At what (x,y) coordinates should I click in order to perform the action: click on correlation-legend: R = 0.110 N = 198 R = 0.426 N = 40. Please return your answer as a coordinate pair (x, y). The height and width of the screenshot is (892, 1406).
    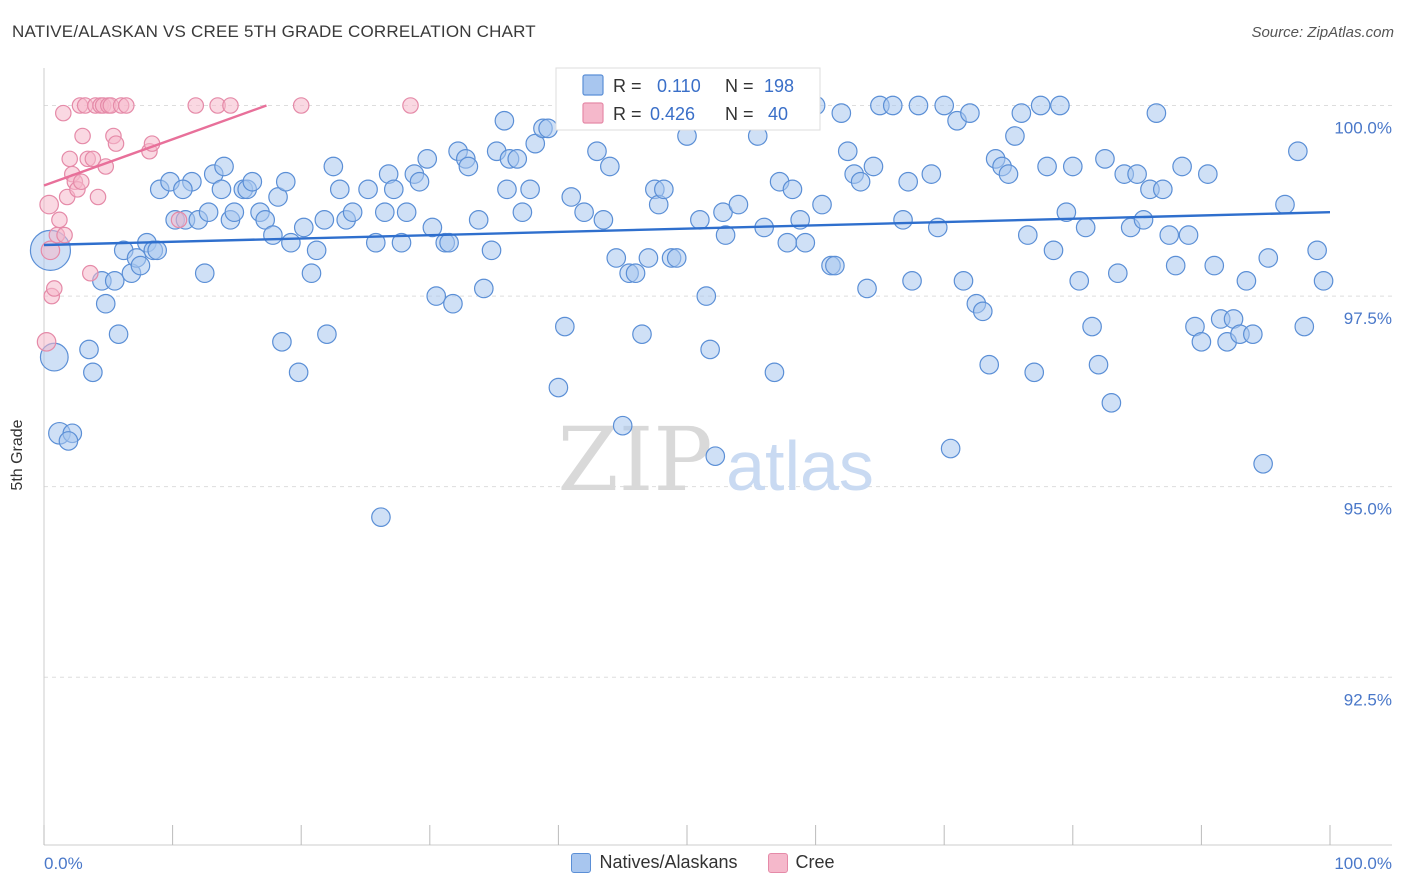
    Looking at the image, I should click on (688, 99).